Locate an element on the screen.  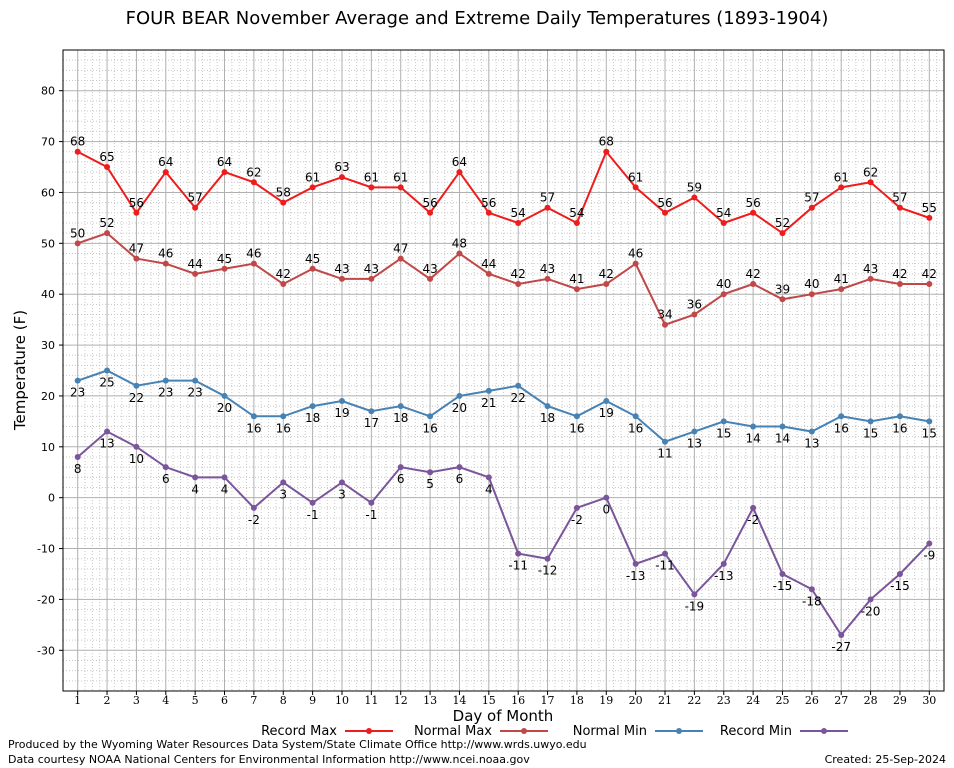
x-tick-label: 3 is located at coordinates (136, 700).